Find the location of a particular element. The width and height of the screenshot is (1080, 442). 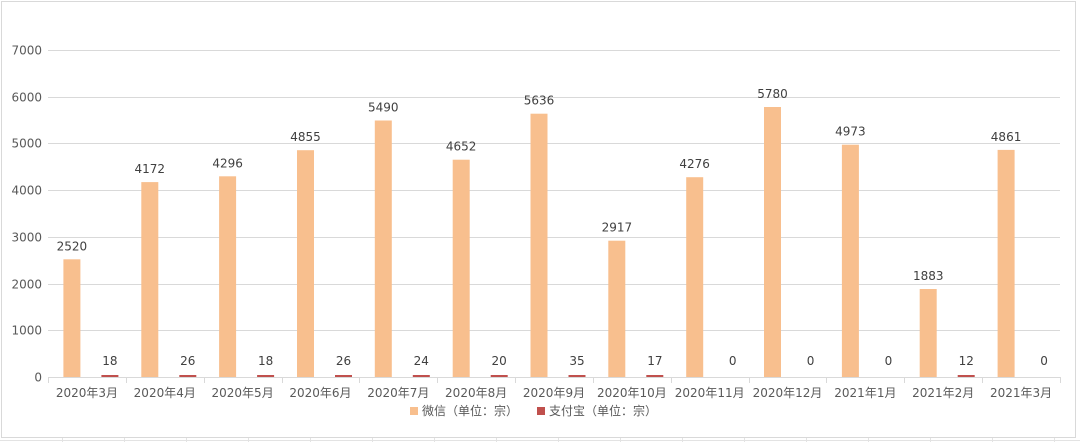

data-label-wechat: 4973 is located at coordinates (850, 132).